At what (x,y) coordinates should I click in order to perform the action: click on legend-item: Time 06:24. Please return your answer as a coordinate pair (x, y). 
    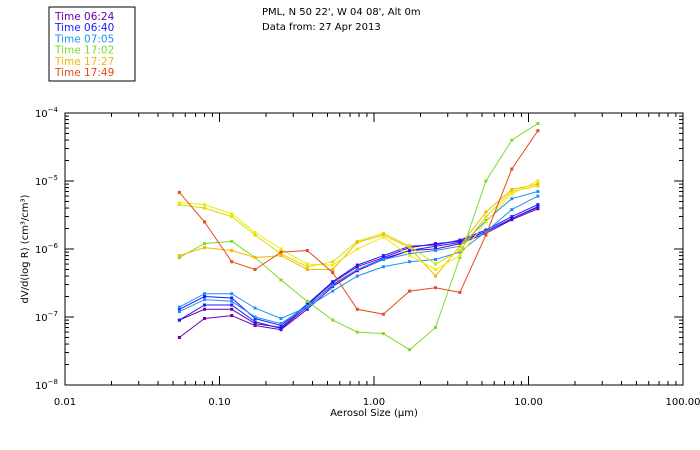
    Looking at the image, I should click on (84, 17).